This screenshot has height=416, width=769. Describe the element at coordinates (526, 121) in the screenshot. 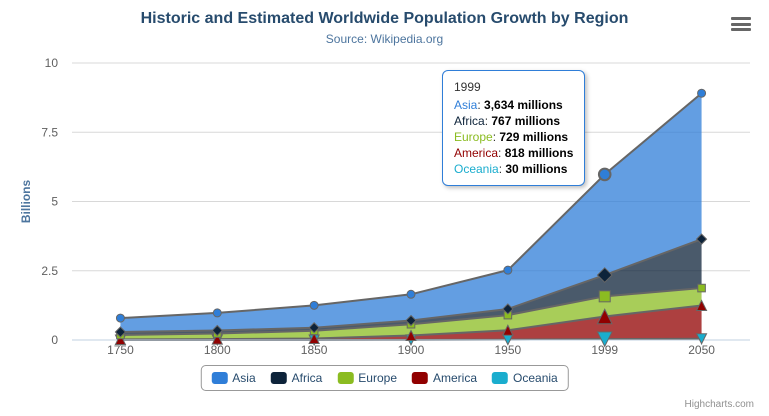

I see `tooltip-series-value: 767 millions` at that location.